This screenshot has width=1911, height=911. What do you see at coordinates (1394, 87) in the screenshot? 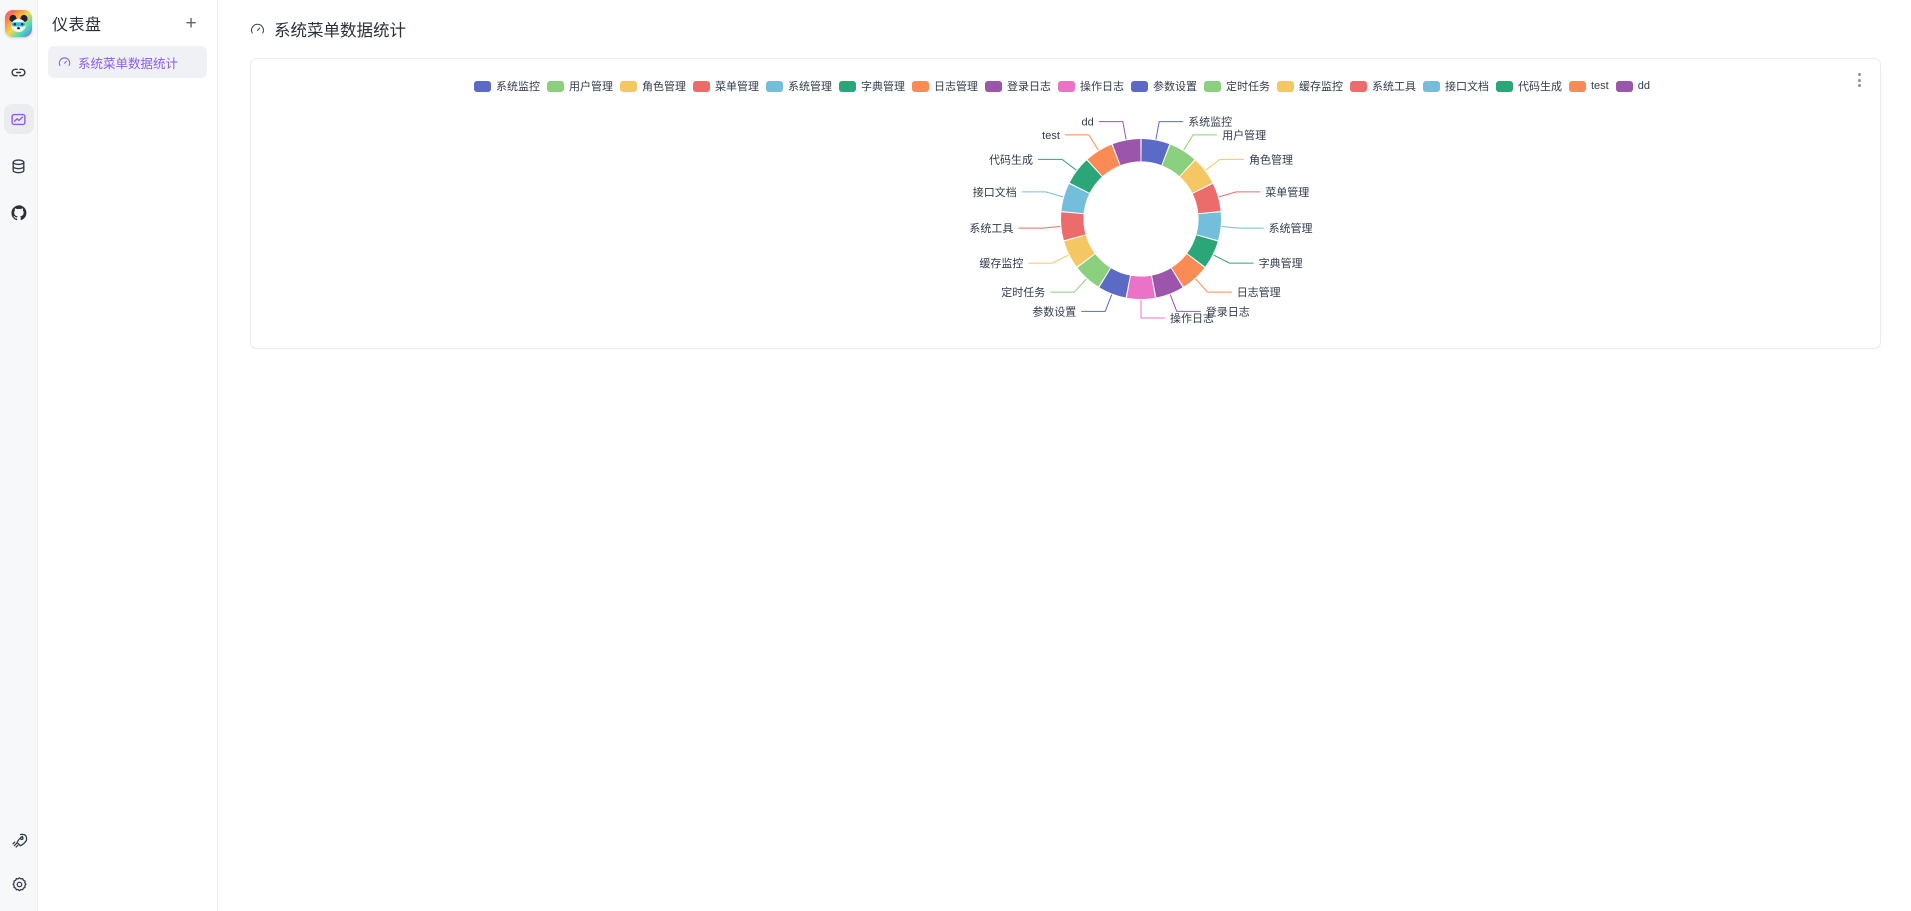
I see `legend-label: 系统工具` at bounding box center [1394, 87].